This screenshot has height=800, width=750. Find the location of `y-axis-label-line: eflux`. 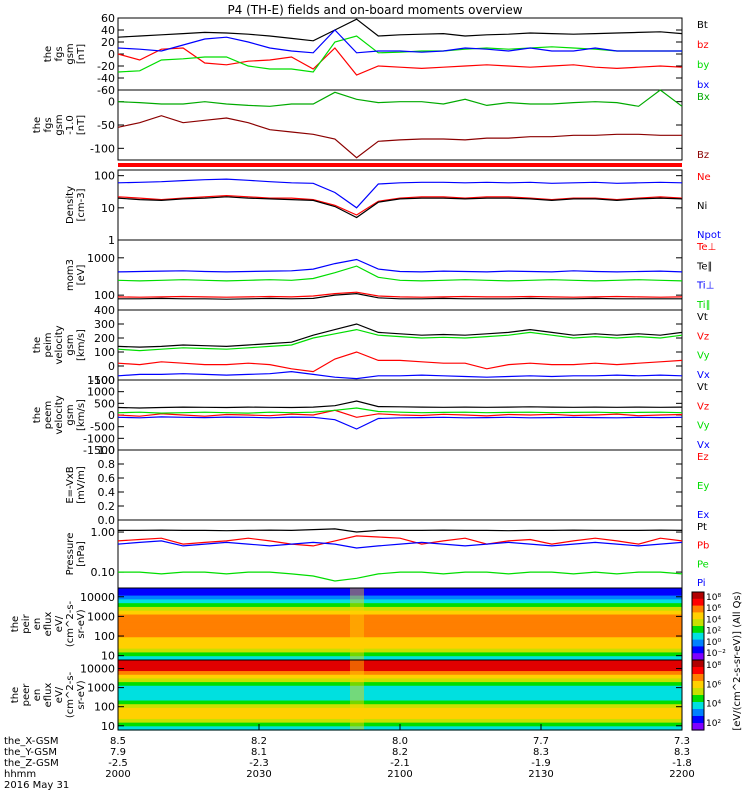

y-axis-label-line: eflux is located at coordinates (48, 624).